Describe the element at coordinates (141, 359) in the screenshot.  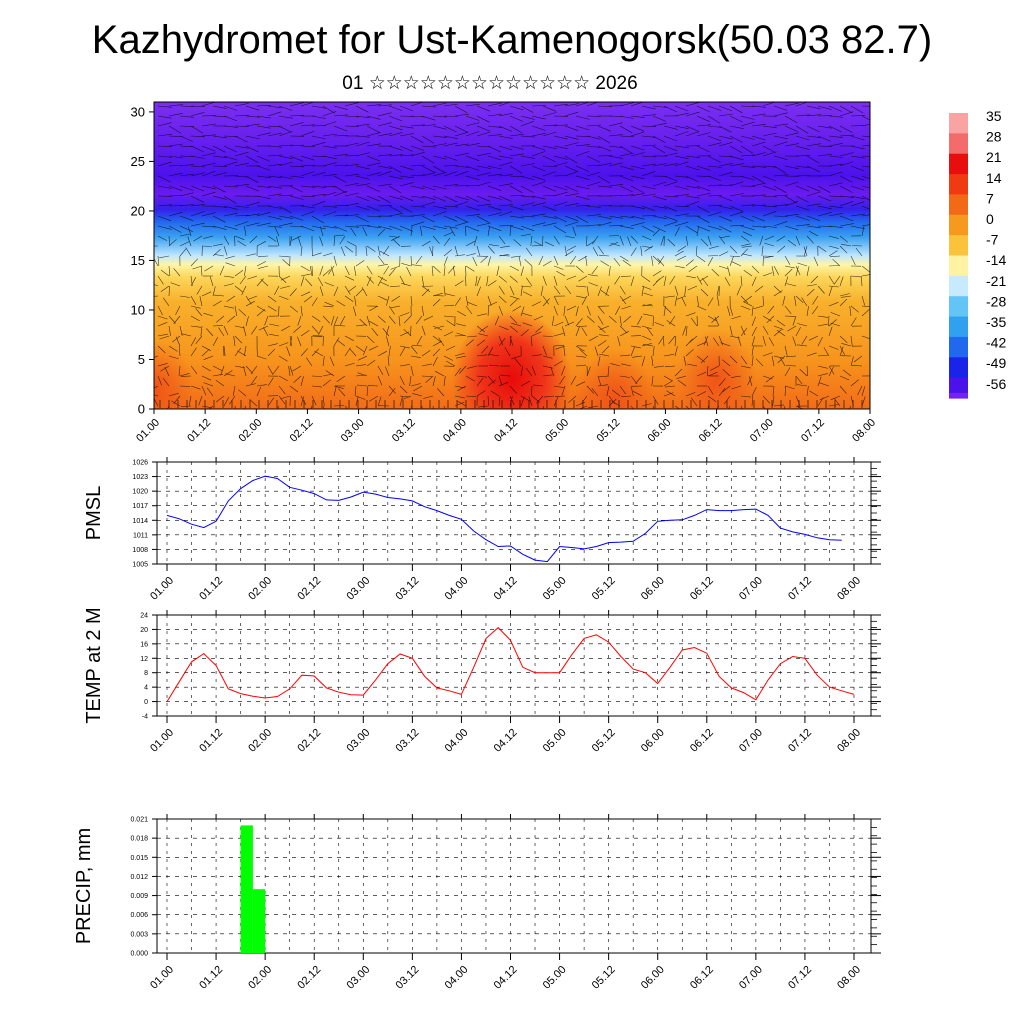
I see `y-tick-label: 5` at that location.